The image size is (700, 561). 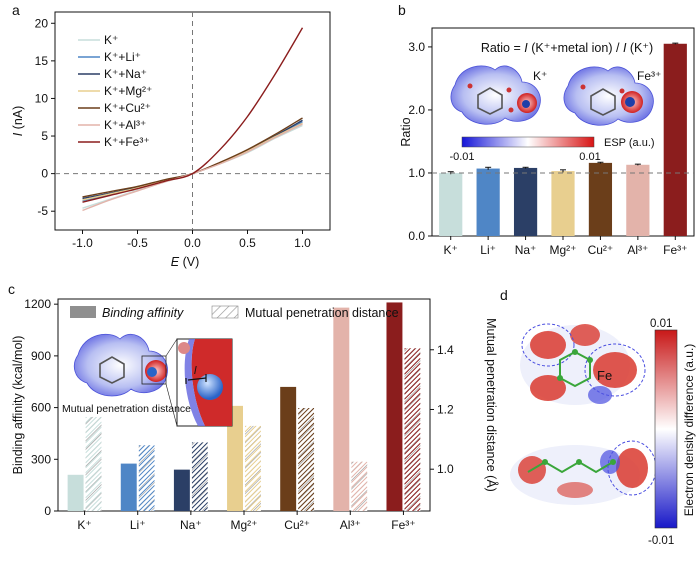 I want to click on panel-a-legend-label: K⁺+Cu²⁺, so click(x=127, y=108).